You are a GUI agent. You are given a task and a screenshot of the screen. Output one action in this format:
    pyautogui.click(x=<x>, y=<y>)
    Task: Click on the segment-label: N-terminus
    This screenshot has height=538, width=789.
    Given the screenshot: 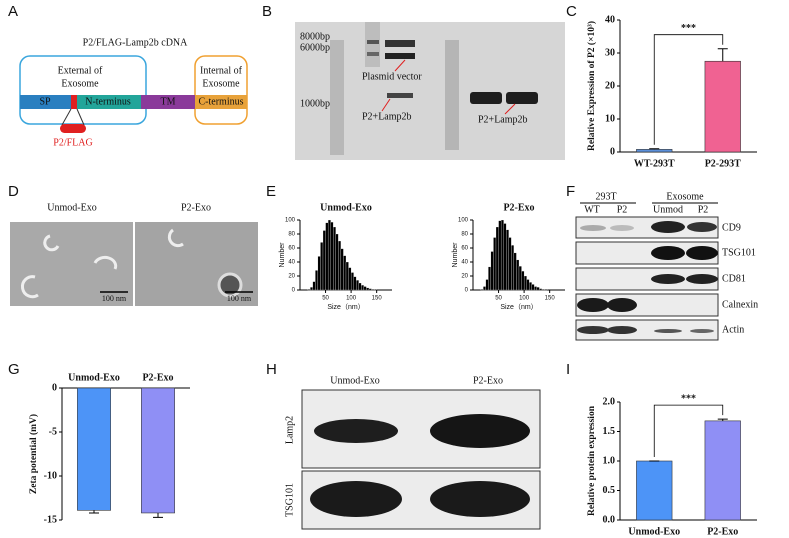 What is the action you would take?
    pyautogui.click(x=108, y=101)
    